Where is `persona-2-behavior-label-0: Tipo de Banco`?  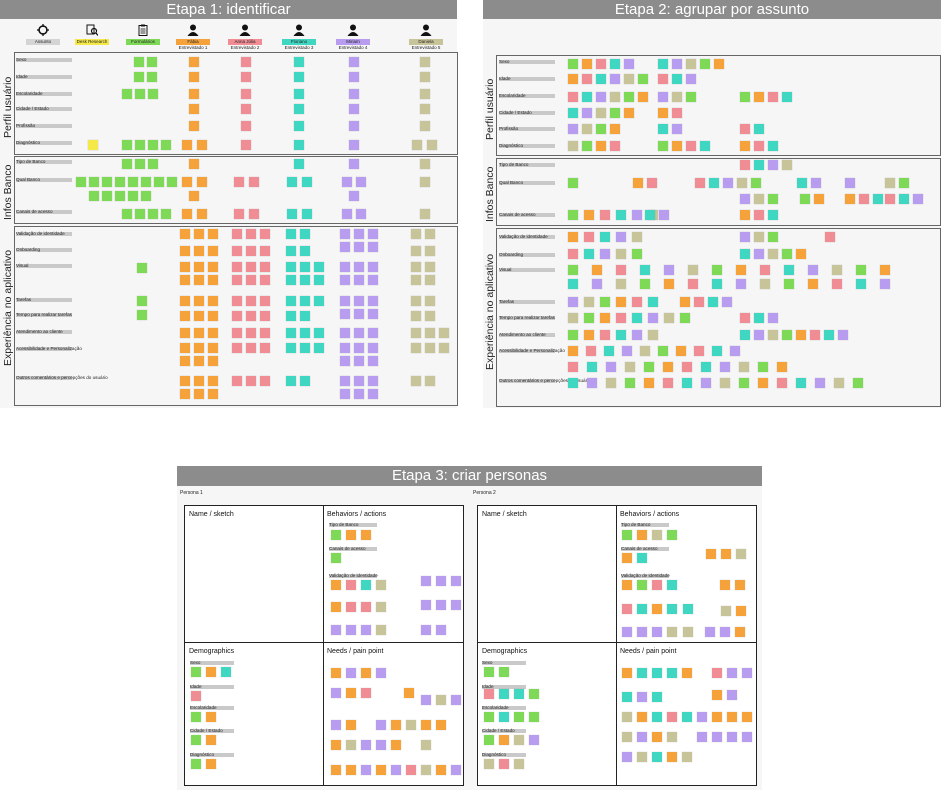
persona-2-behavior-label-0: Tipo de Banco is located at coordinates (636, 524).